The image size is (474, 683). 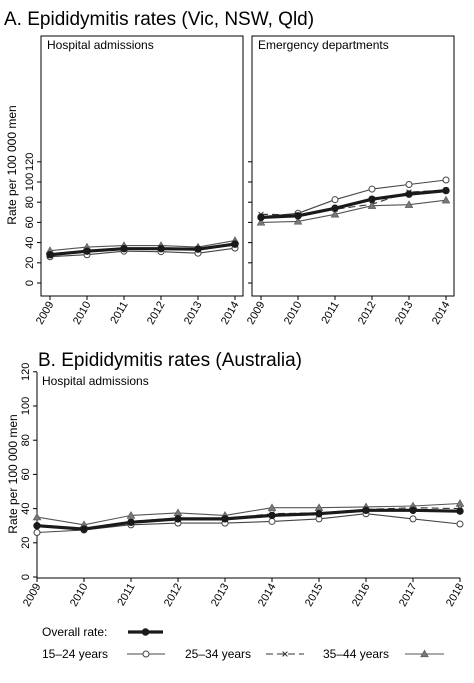 I want to click on legend-label: 15–24 years, so click(x=75, y=654).